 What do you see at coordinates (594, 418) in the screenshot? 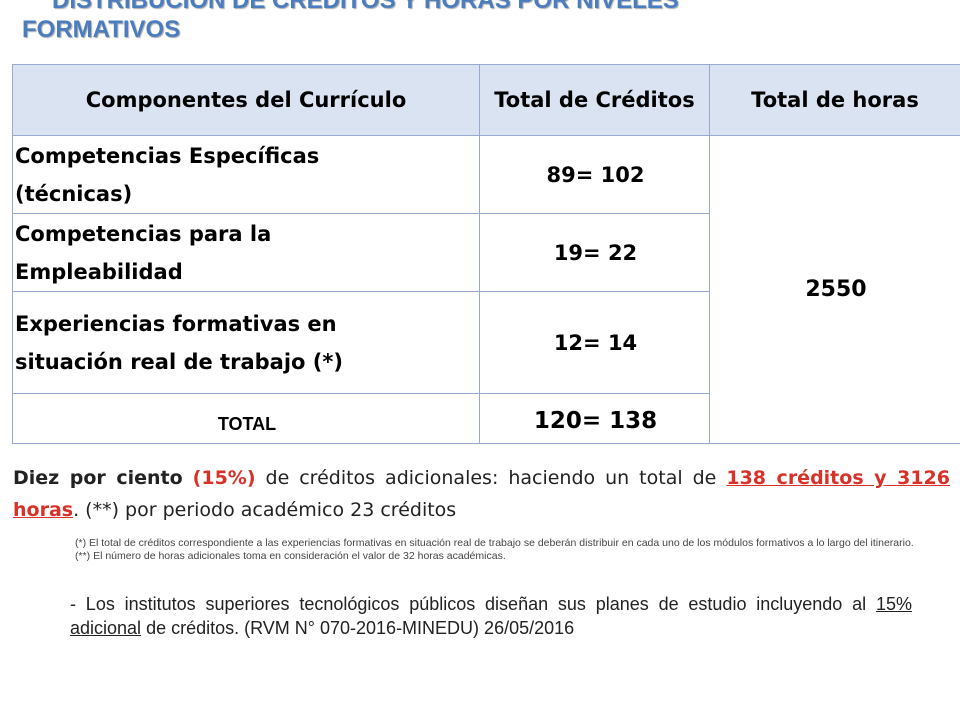
I see `total-credits-cell: 120= 138` at bounding box center [594, 418].